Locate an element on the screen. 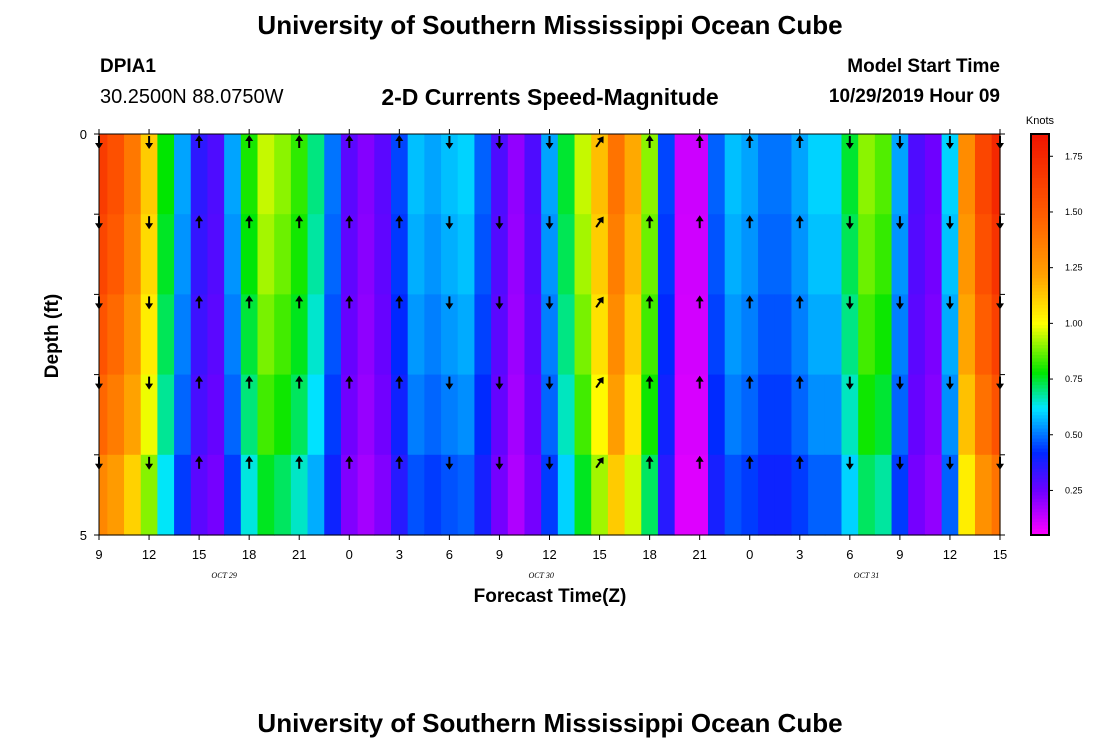 This screenshot has height=750, width=1100. colorbar-frame is located at coordinates (1040, 334).